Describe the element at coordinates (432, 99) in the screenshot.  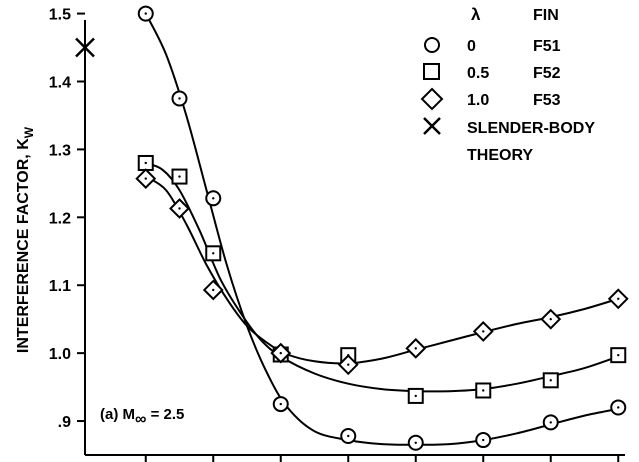
I see `legend-diamond-marker` at that location.